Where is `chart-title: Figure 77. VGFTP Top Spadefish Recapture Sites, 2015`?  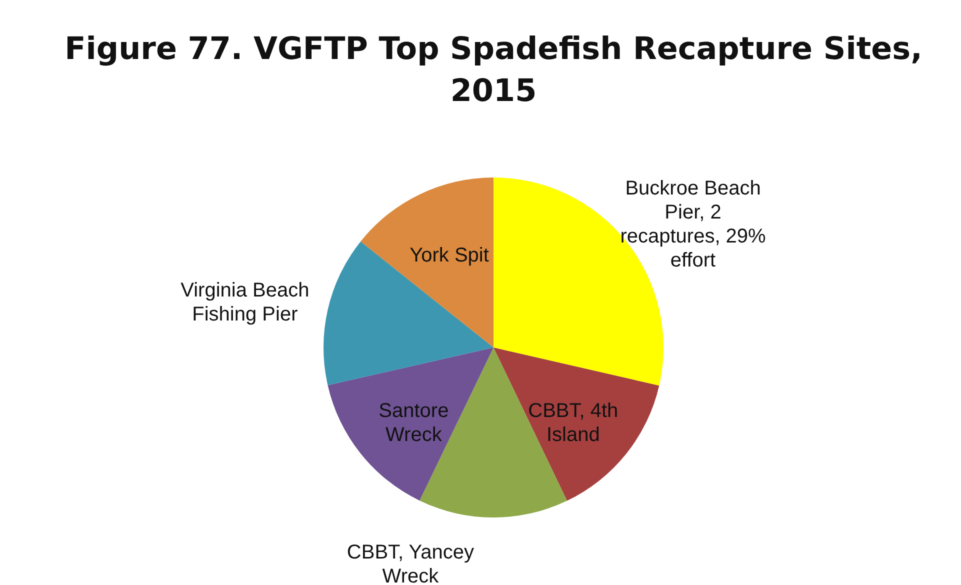
chart-title: Figure 77. VGFTP Top Spadefish Recapture Sites, 2015 is located at coordinates (493, 70).